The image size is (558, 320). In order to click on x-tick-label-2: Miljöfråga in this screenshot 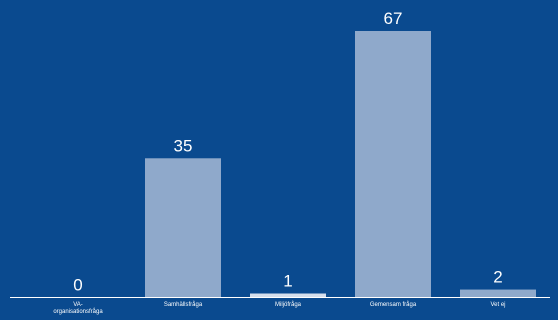, I will do `click(288, 304)`.